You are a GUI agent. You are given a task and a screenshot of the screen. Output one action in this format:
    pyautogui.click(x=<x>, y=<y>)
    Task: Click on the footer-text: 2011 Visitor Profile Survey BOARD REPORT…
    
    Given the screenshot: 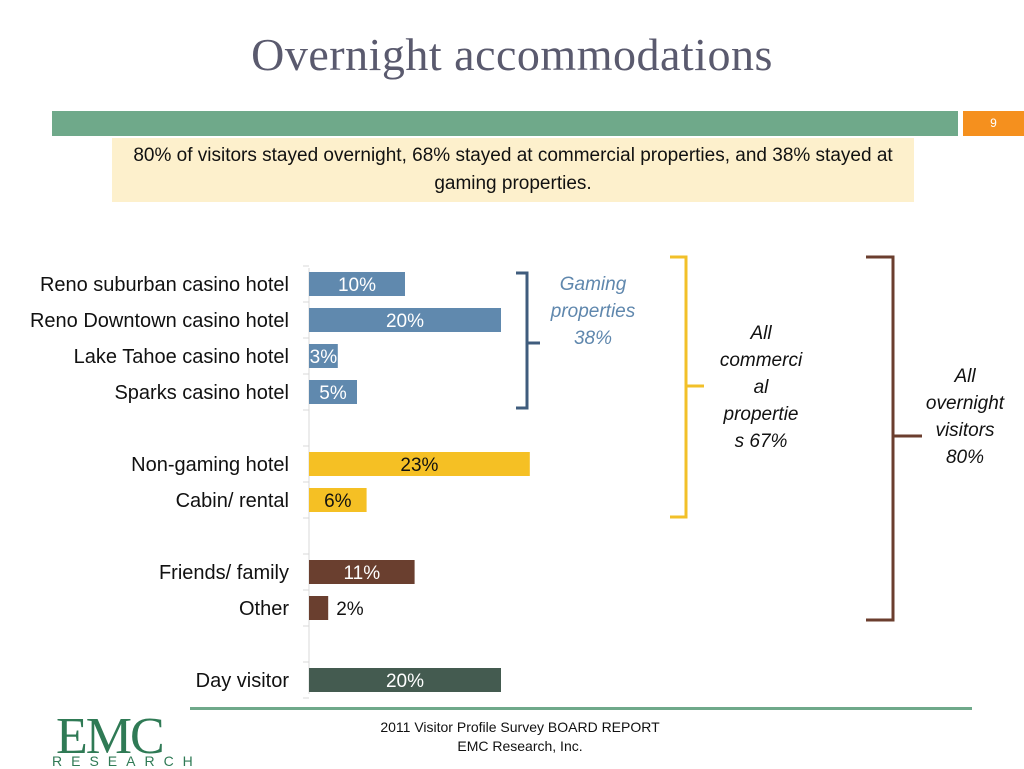 What is the action you would take?
    pyautogui.click(x=520, y=737)
    